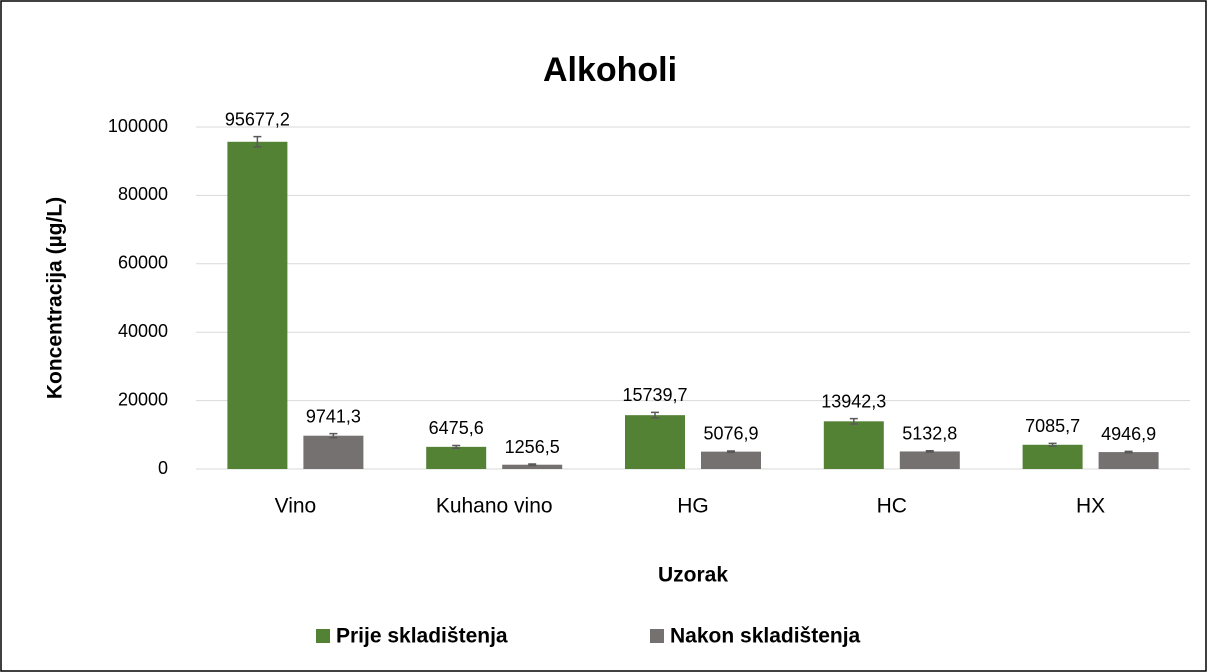 Image resolution: width=1207 pixels, height=672 pixels. What do you see at coordinates (892, 506) in the screenshot?
I see `x-tick-label: HC` at bounding box center [892, 506].